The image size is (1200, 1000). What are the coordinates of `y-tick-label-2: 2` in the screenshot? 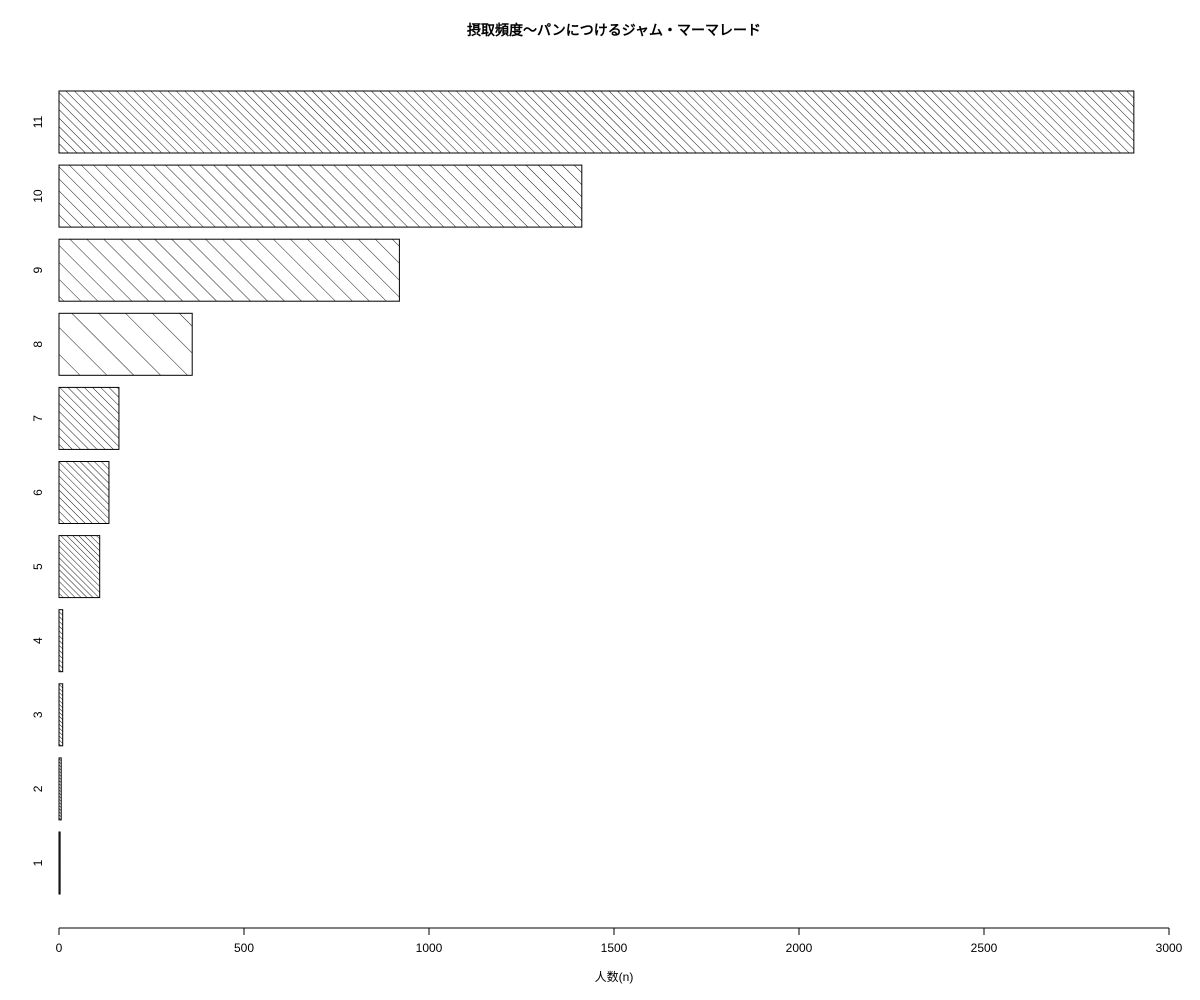 It's located at (38, 788).